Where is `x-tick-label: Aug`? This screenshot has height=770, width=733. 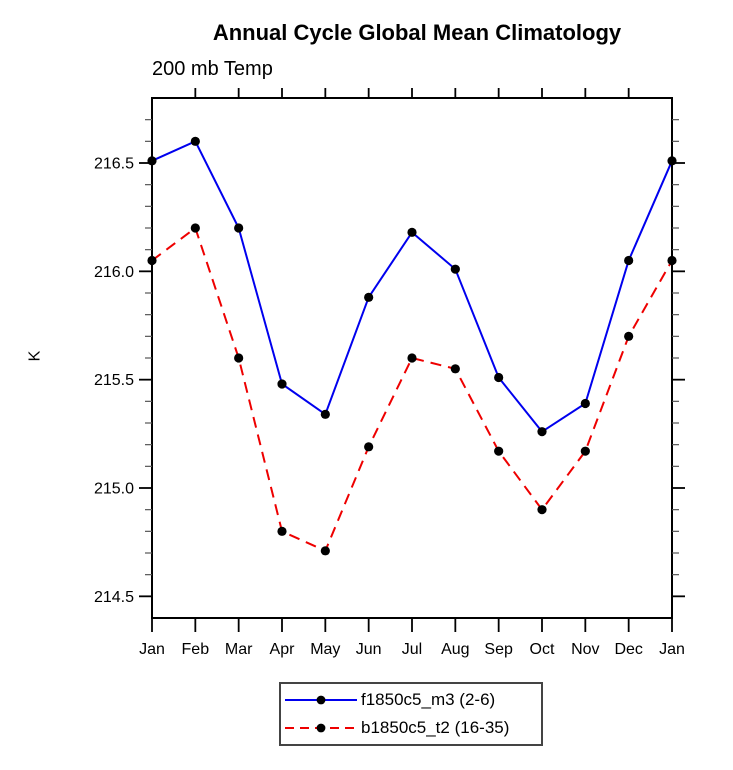 x-tick-label: Aug is located at coordinates (455, 649).